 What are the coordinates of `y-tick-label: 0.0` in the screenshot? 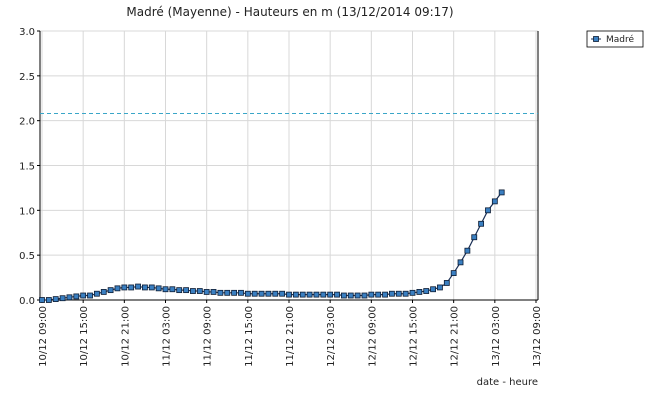 It's located at (27, 301).